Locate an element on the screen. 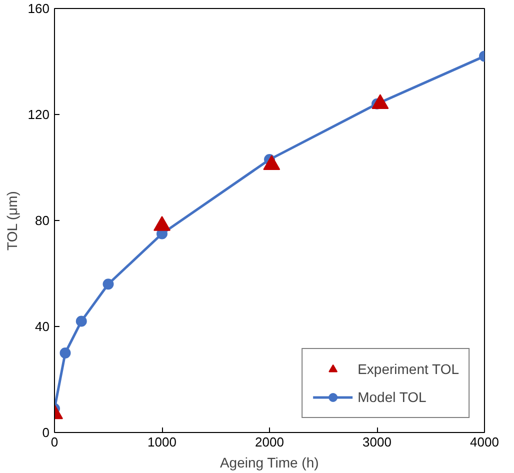 The height and width of the screenshot is (473, 514). x-tick-label: 1000 is located at coordinates (162, 442).